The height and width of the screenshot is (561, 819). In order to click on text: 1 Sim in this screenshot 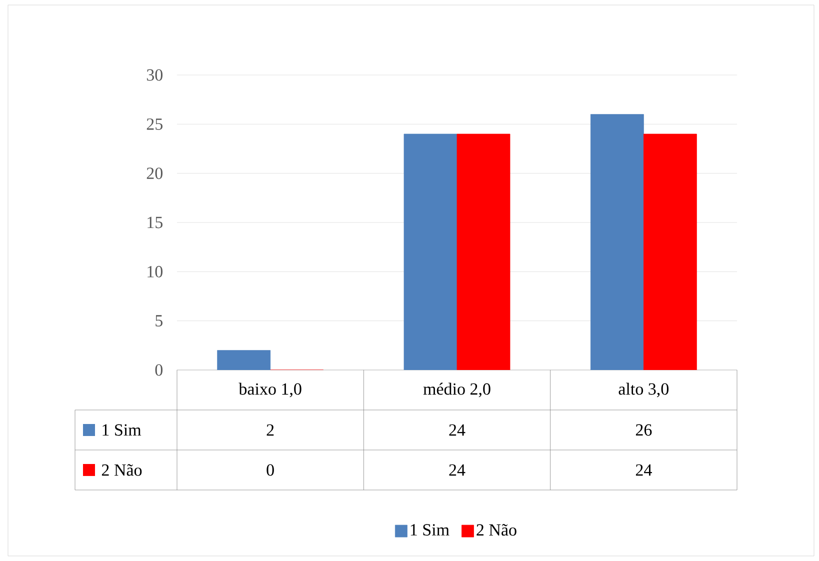, I will do `click(430, 530)`.